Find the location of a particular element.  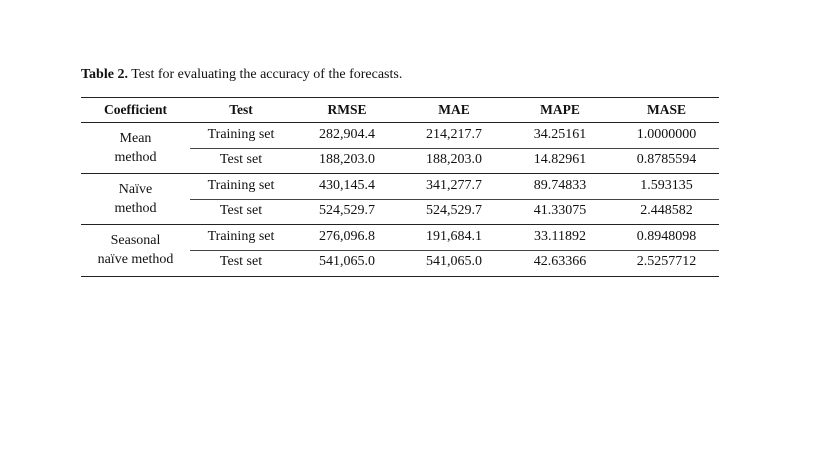

table-header-rule is located at coordinates (400, 122).